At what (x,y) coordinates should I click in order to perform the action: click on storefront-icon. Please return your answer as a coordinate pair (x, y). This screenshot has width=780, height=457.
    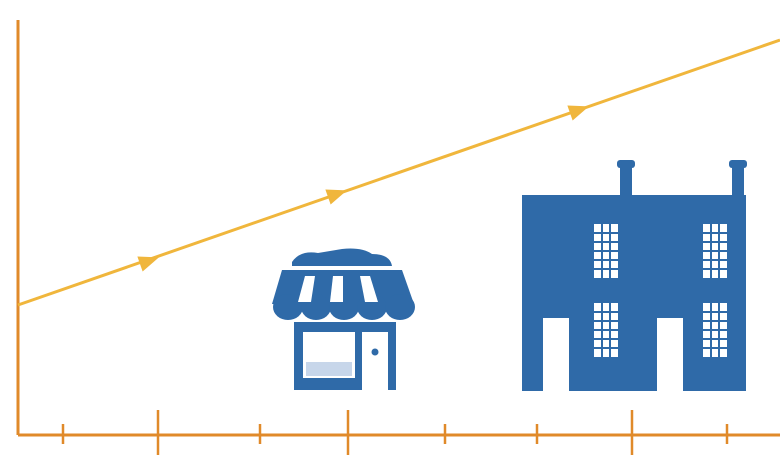
    Looking at the image, I should click on (343, 319).